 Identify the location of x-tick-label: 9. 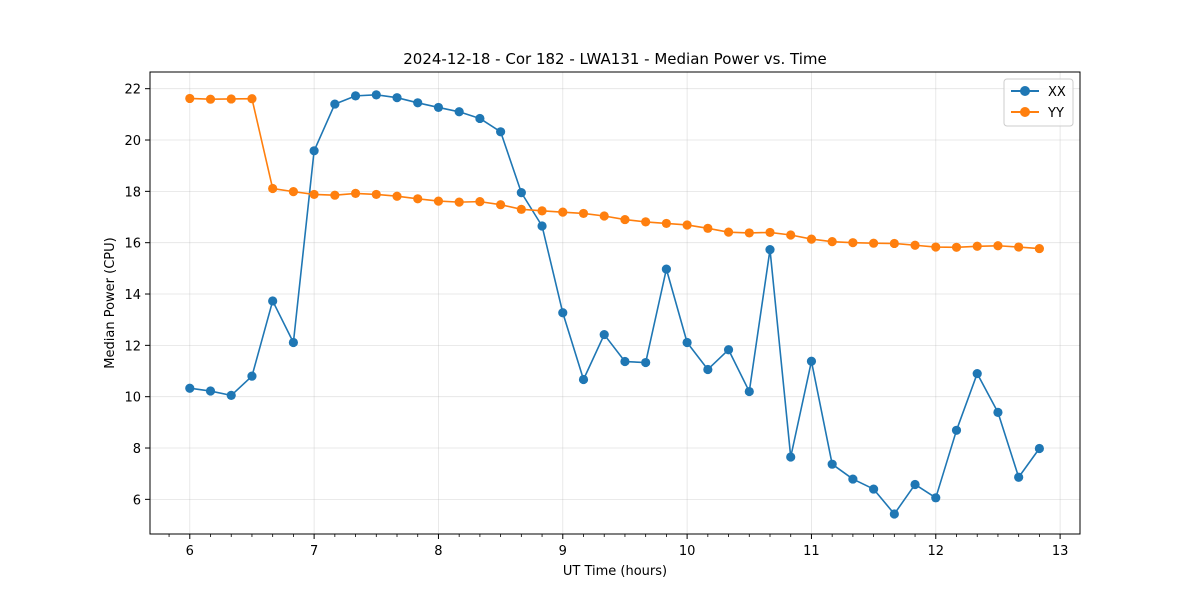
(563, 551).